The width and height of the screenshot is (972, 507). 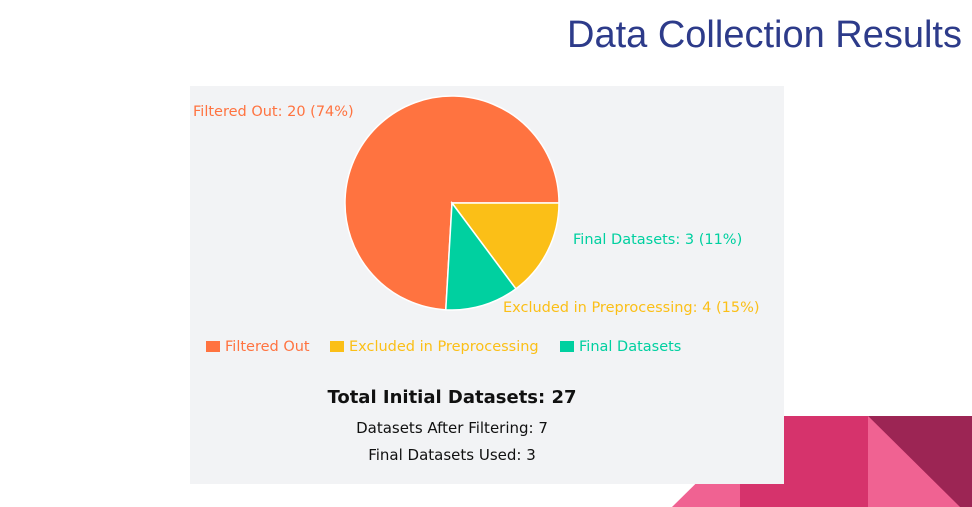 I want to click on legend-swatch-final-datasets, so click(x=567, y=346).